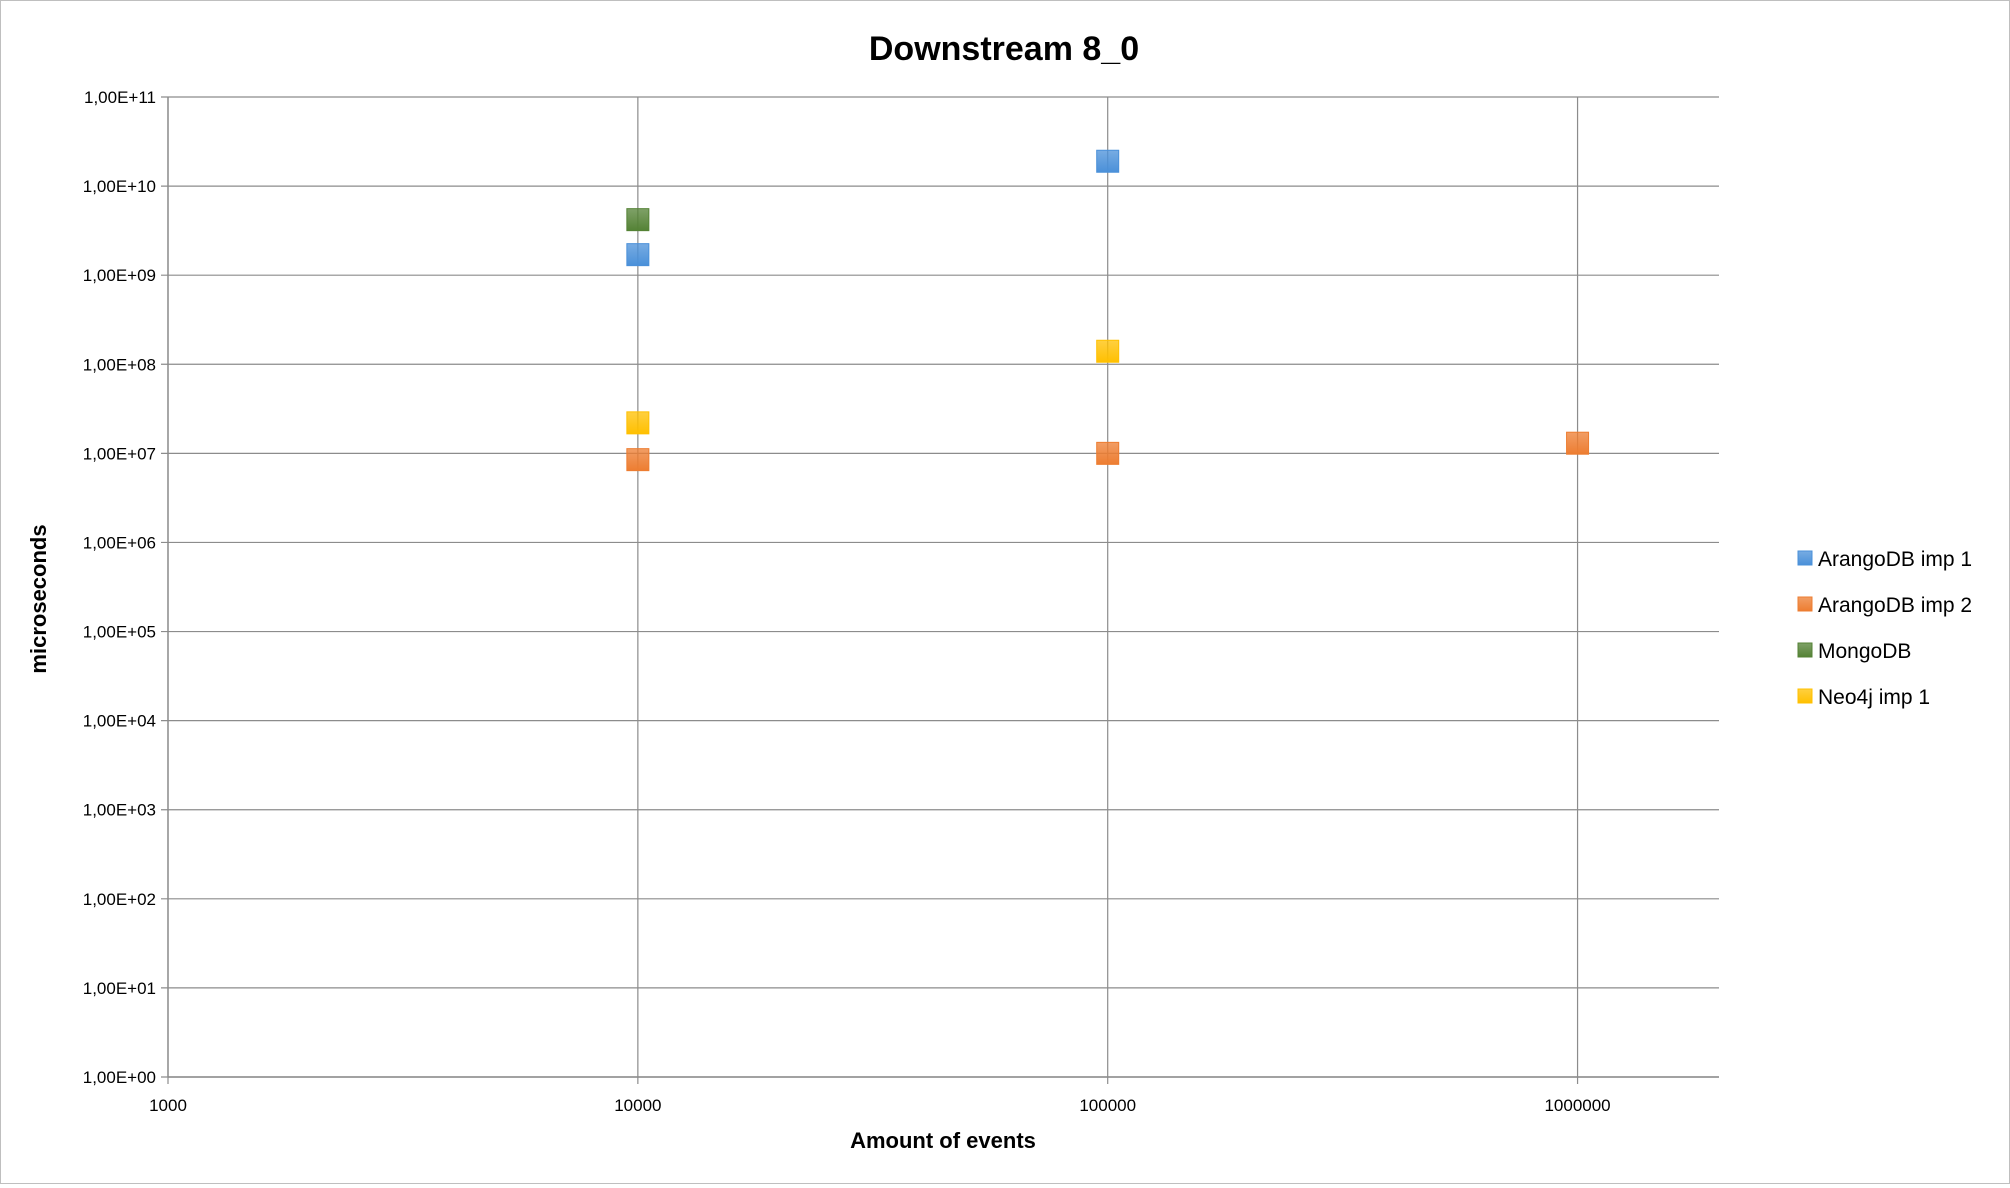 Image resolution: width=2010 pixels, height=1188 pixels. Describe the element at coordinates (119, 810) in the screenshot. I see `y-tick-label: 1,00E+03` at that location.